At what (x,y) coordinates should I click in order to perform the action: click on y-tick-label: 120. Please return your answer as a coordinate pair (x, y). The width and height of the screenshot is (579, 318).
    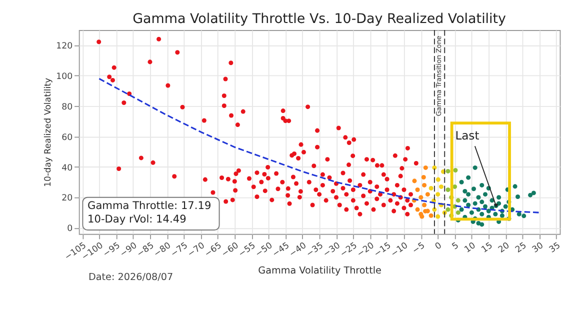
    Looking at the image, I should click on (64, 47).